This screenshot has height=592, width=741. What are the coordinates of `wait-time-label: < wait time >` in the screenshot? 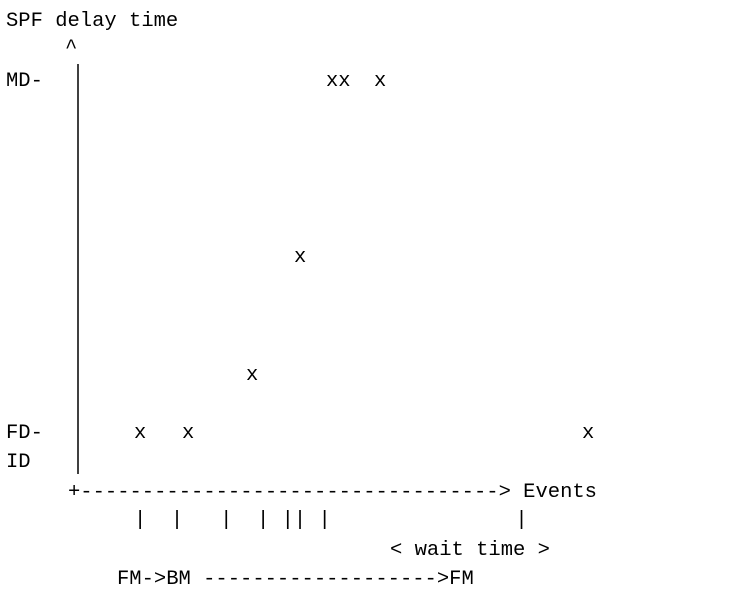 It's located at (470, 550).